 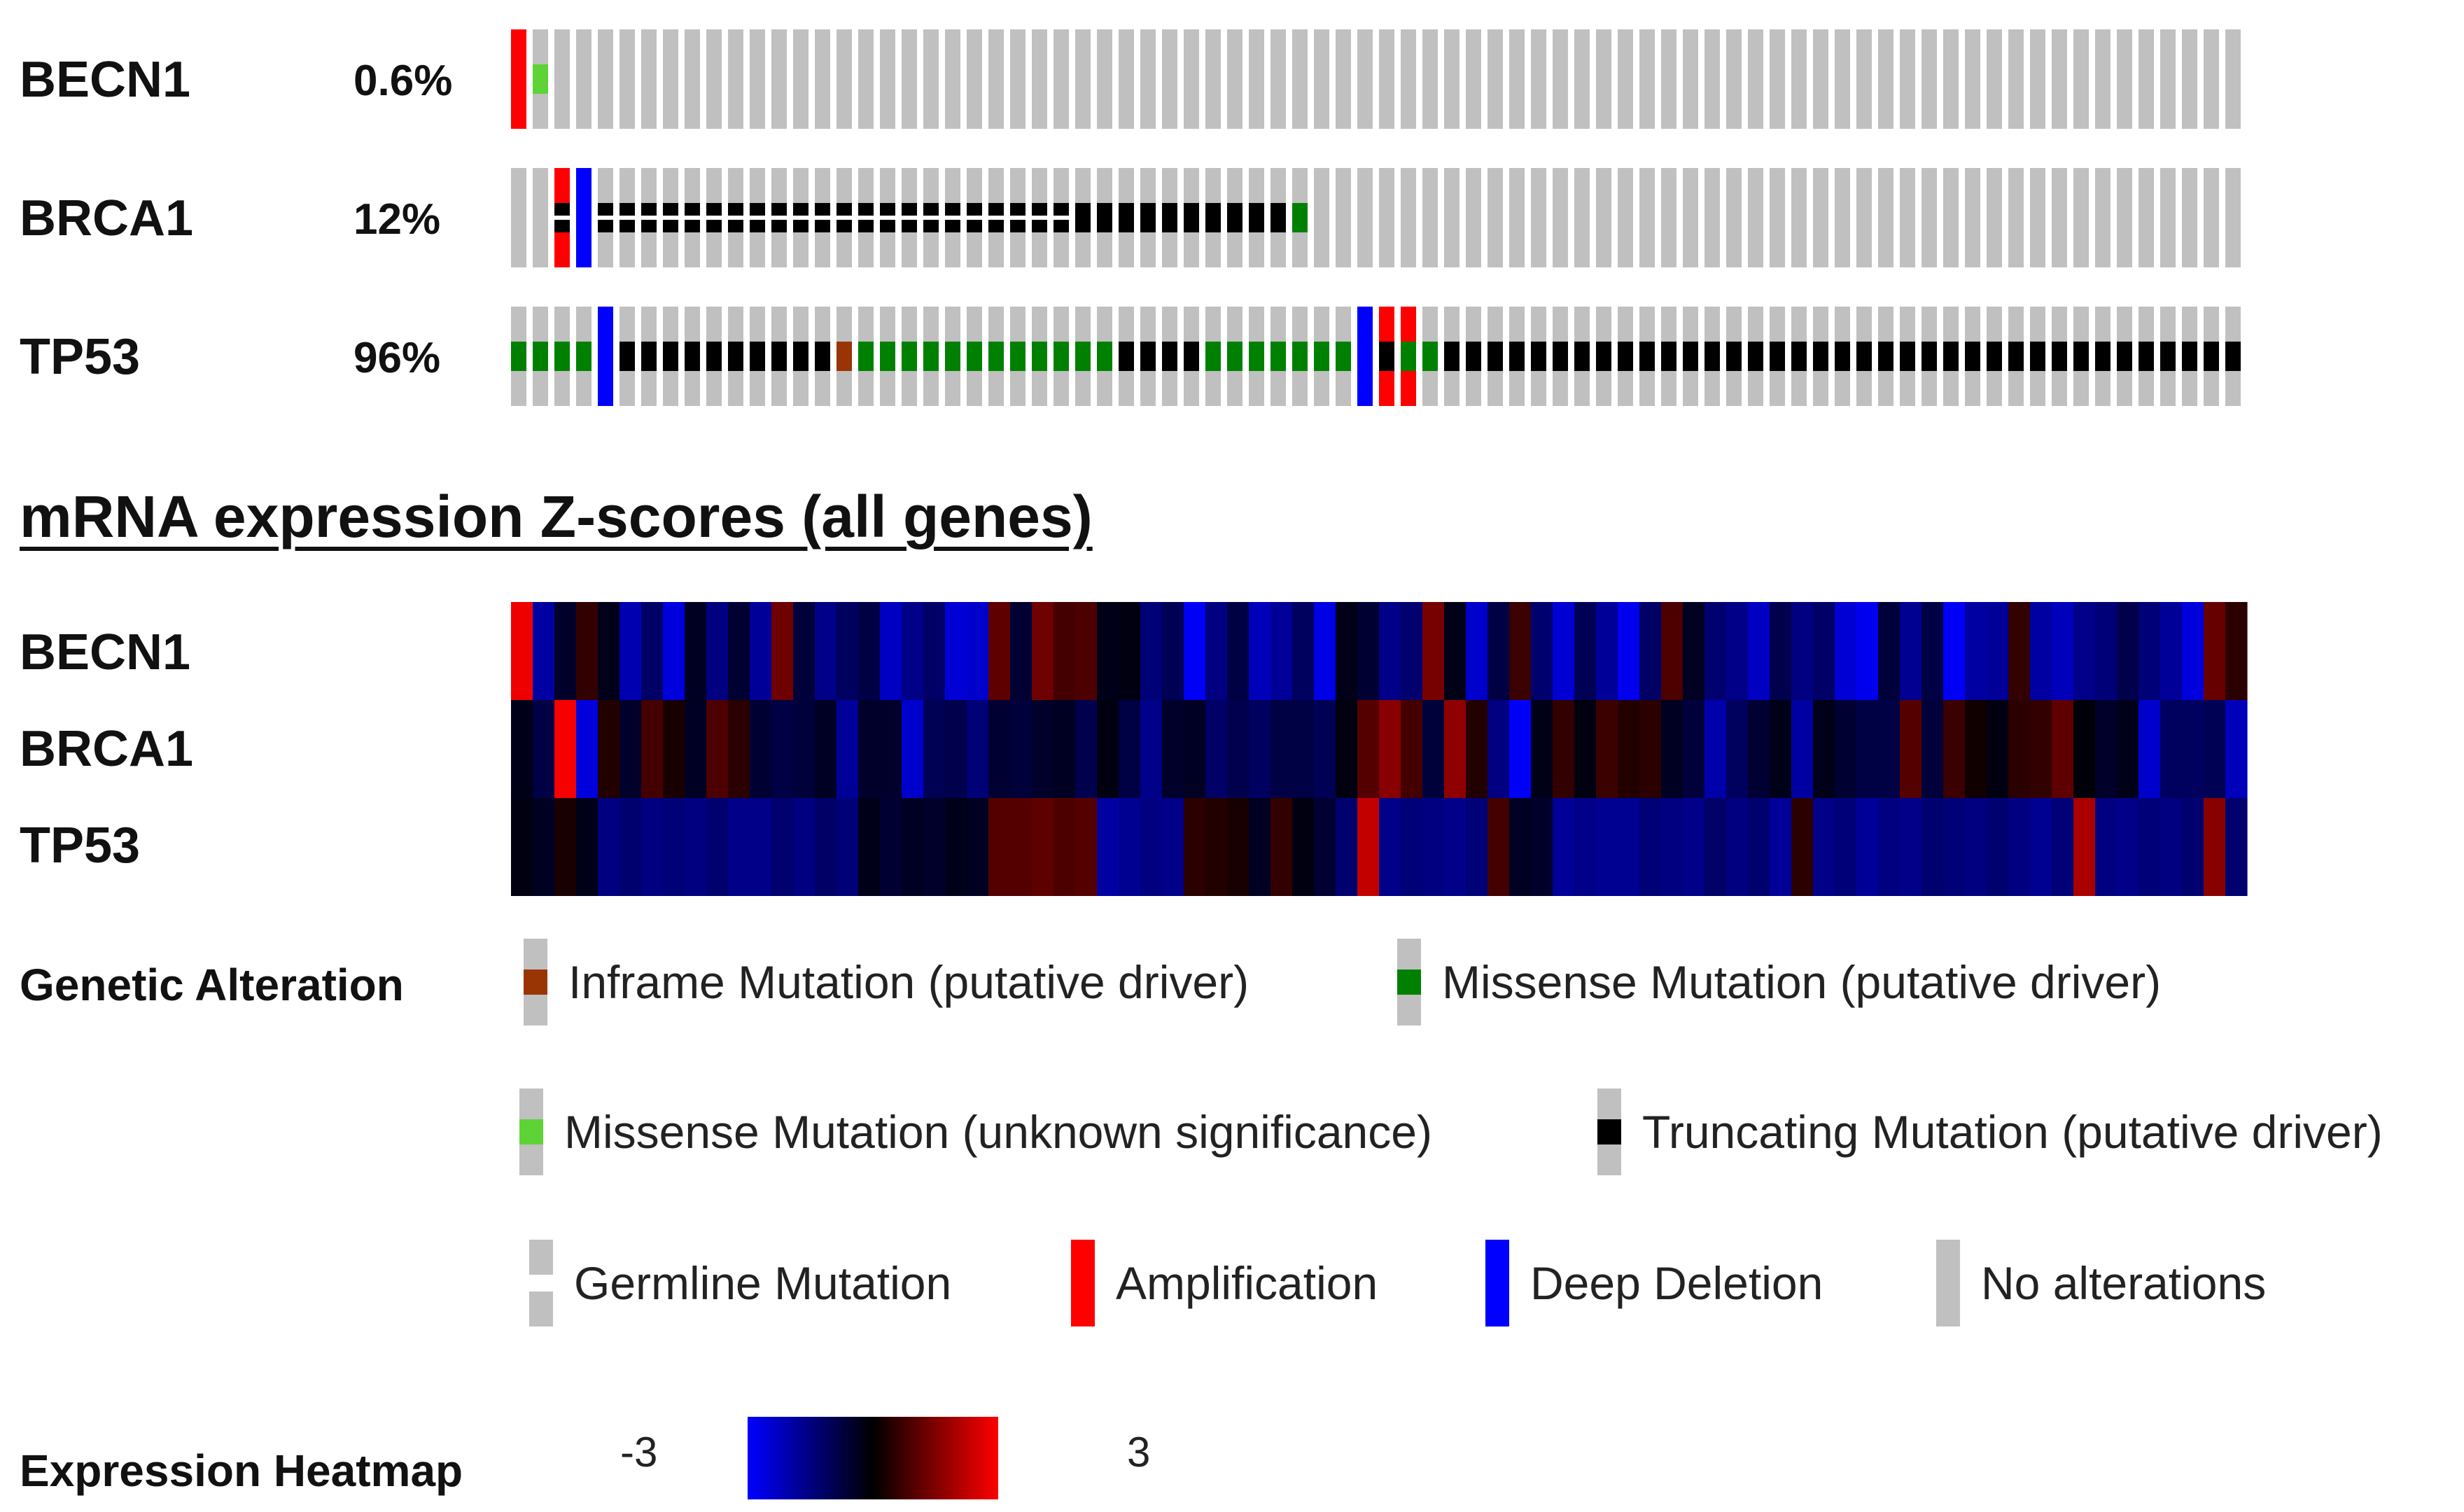 I want to click on legend-text-missense-driver: Missense Mutation (putative driver), so click(x=1802, y=982).